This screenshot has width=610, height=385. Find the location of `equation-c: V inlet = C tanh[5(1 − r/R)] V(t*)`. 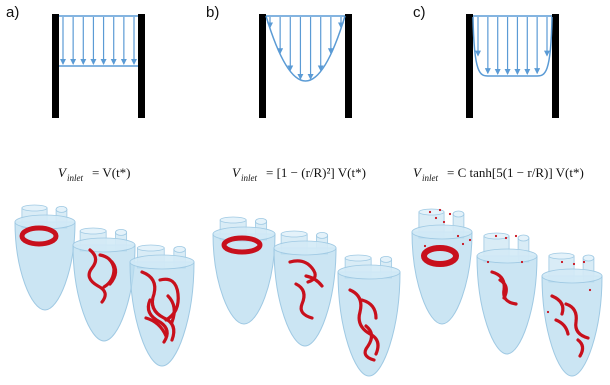

equation-c: V inlet = C tanh[5(1 − r/R)] V(t*) is located at coordinates (498, 174).